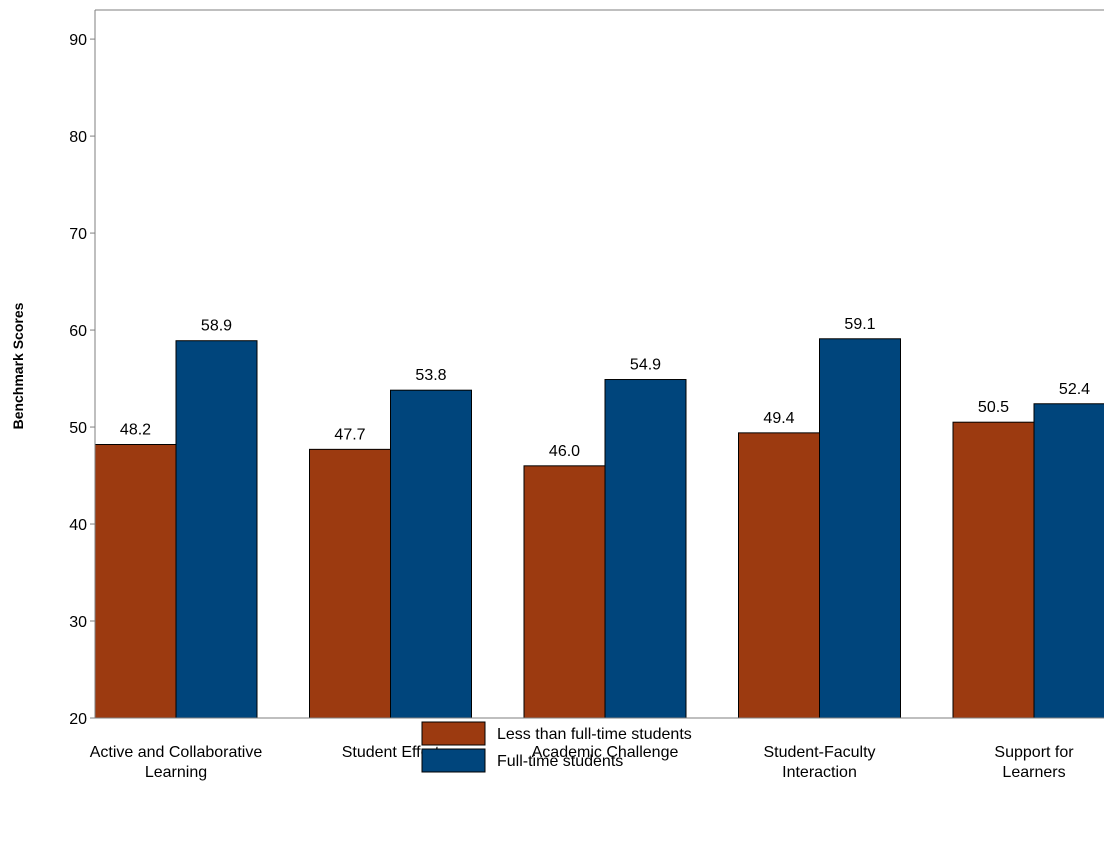 Image resolution: width=1104 pixels, height=858 pixels. I want to click on legend-swatch-less-than-full-time, so click(453, 733).